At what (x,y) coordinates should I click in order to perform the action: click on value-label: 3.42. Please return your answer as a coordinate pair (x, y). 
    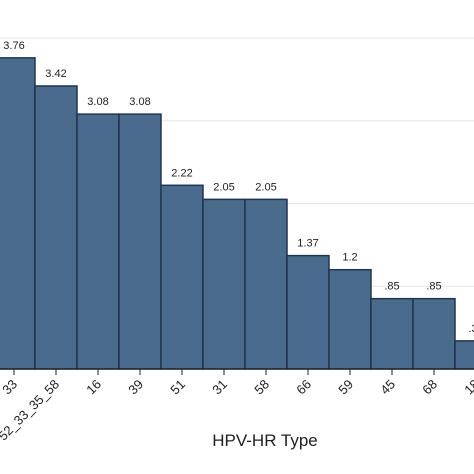
    Looking at the image, I should click on (55, 74).